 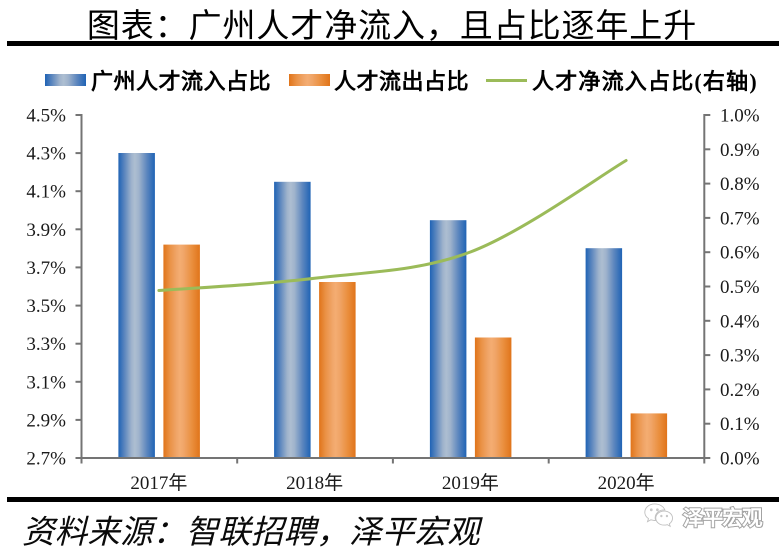 I want to click on svg-text: 0.8%, so click(x=740, y=184).